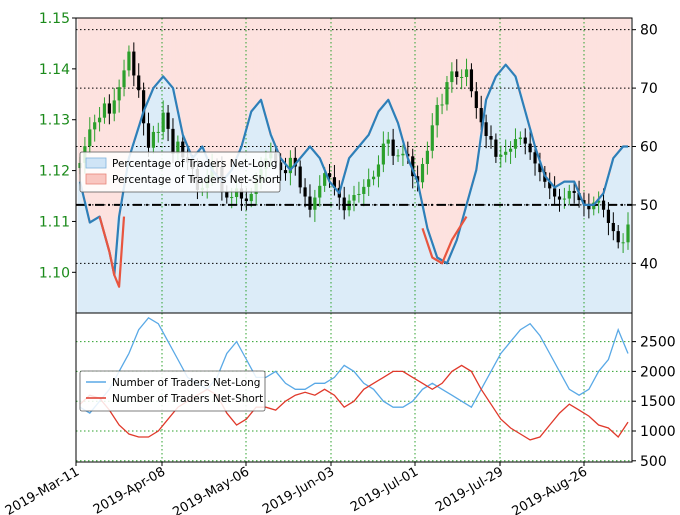 The width and height of the screenshot is (680, 515). I want to click on count-tick-label: 2000, so click(658, 372).